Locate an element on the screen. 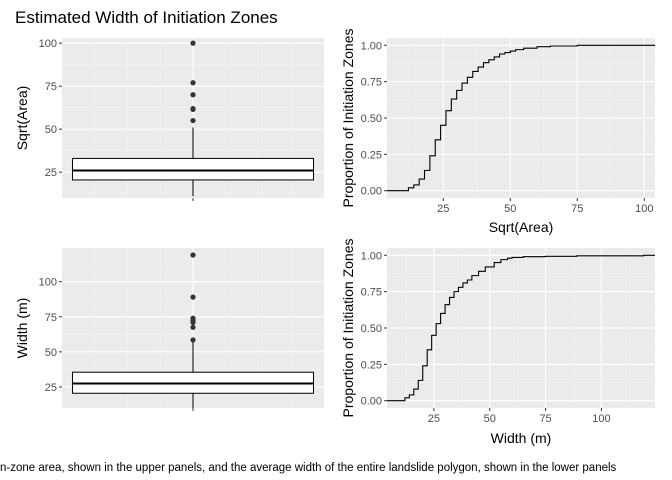 Image resolution: width=672 pixels, height=480 pixels. x-axis-label: Sqrt(Area) is located at coordinates (521, 227).